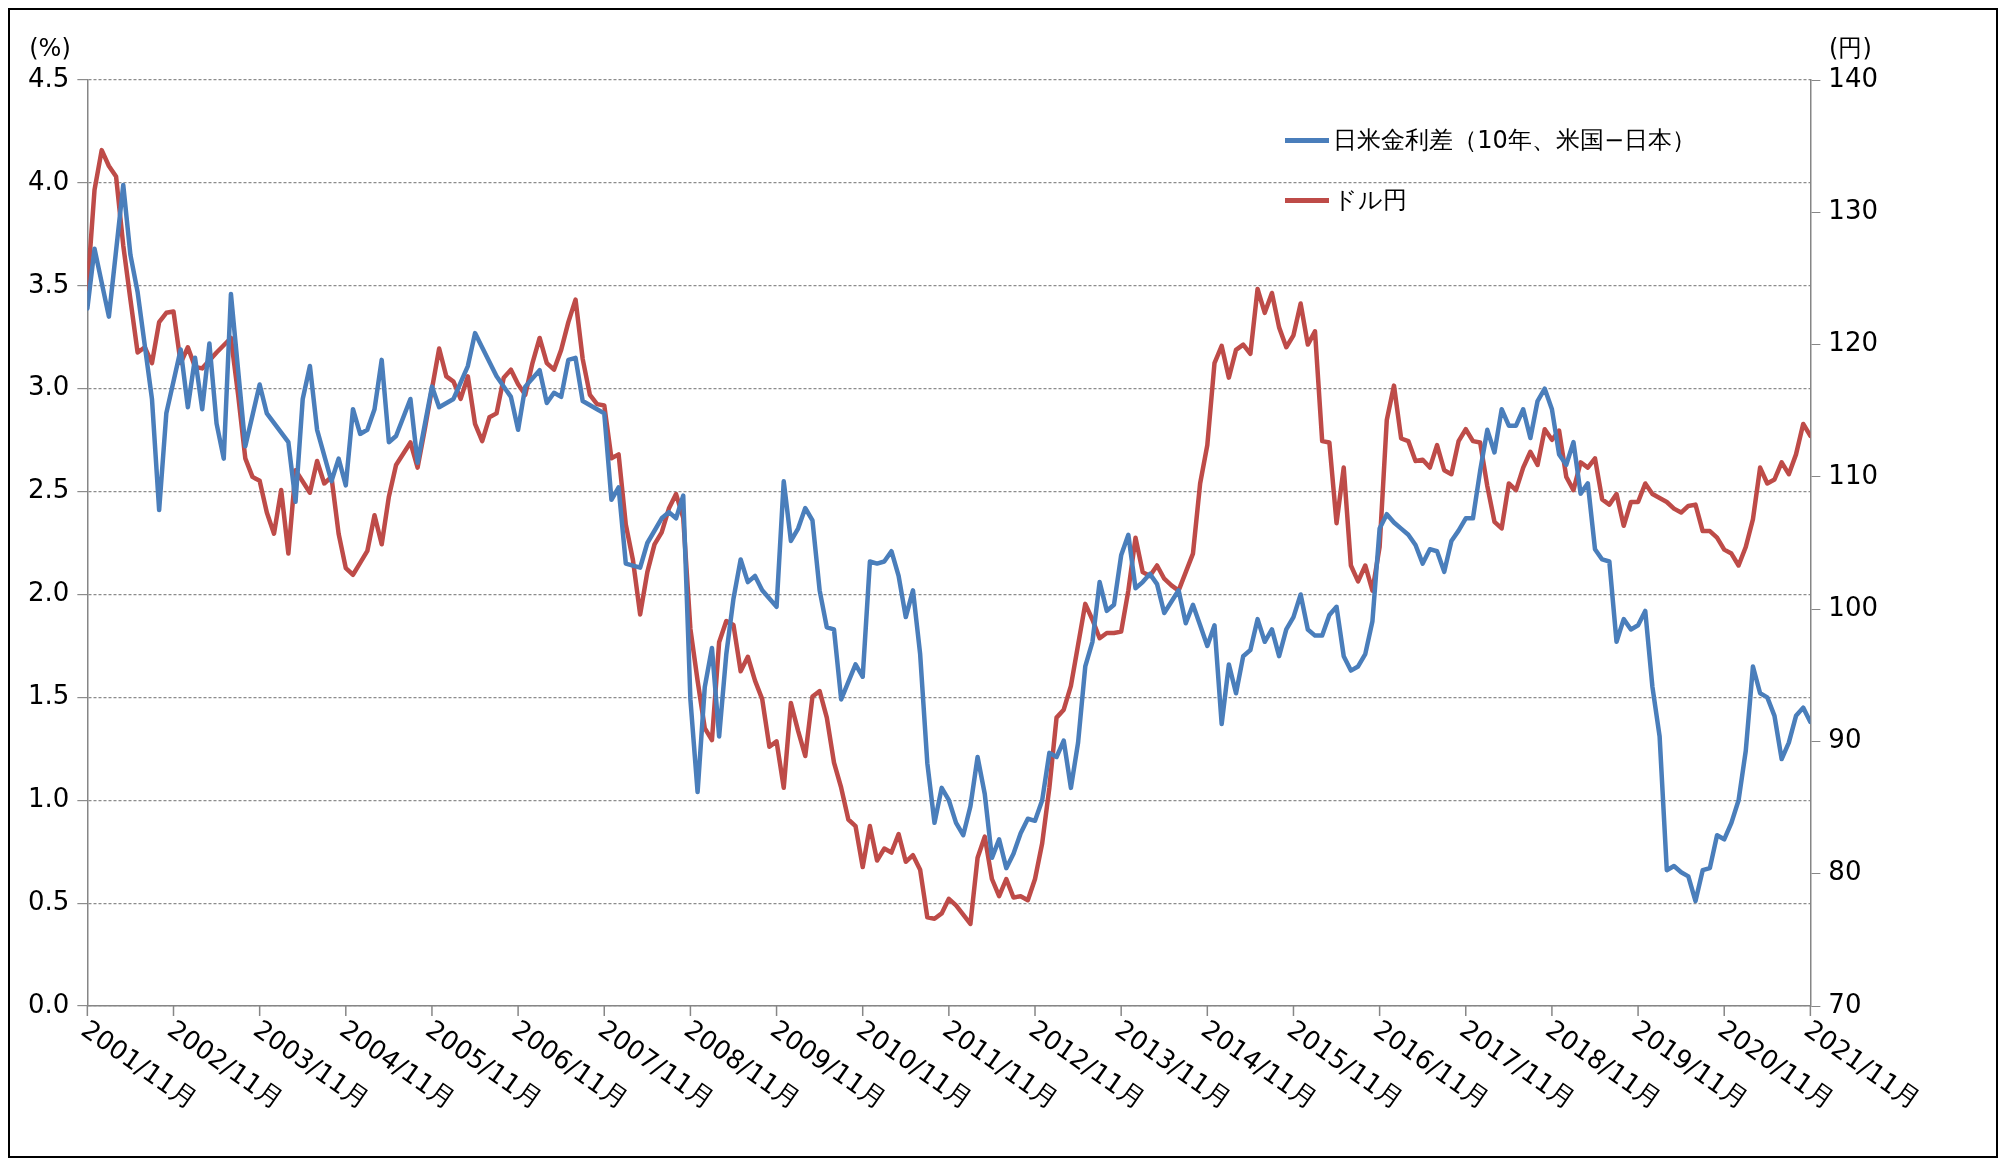 This screenshot has height=1172, width=2007. Describe the element at coordinates (48, 489) in the screenshot. I see `y-tick-label: 2.5` at that location.